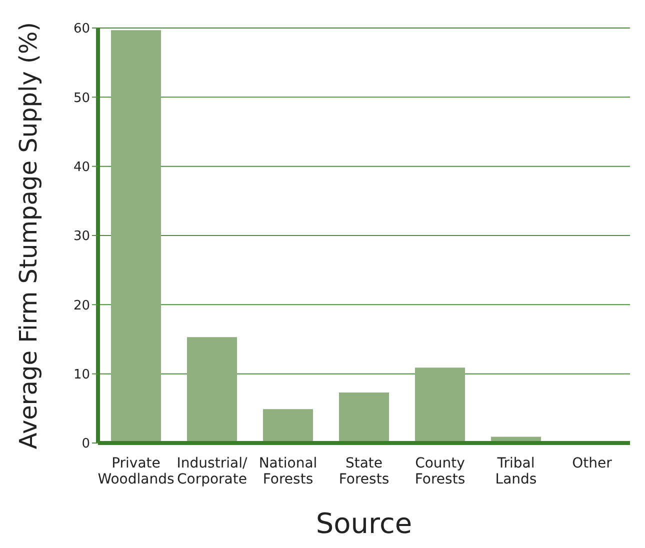 This screenshot has width=645, height=548. Describe the element at coordinates (364, 472) in the screenshot. I see `x-tick-label: State Forests` at that location.